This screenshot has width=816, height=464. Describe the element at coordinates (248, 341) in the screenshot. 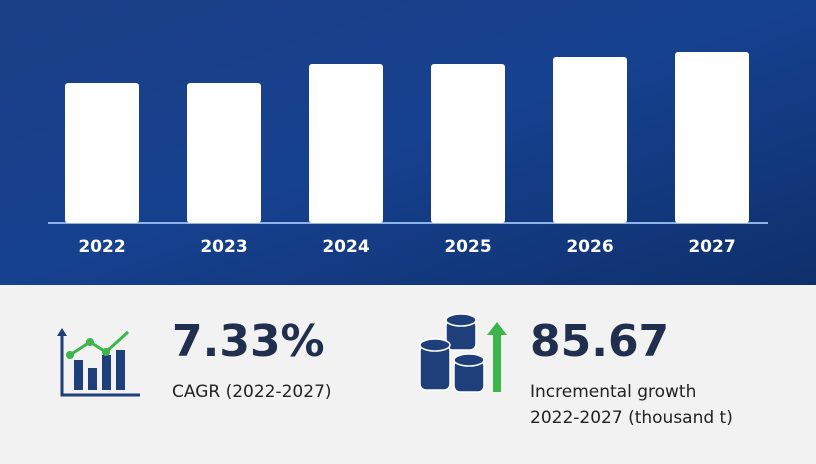

I see `kpi-value: 7.33%` at that location.